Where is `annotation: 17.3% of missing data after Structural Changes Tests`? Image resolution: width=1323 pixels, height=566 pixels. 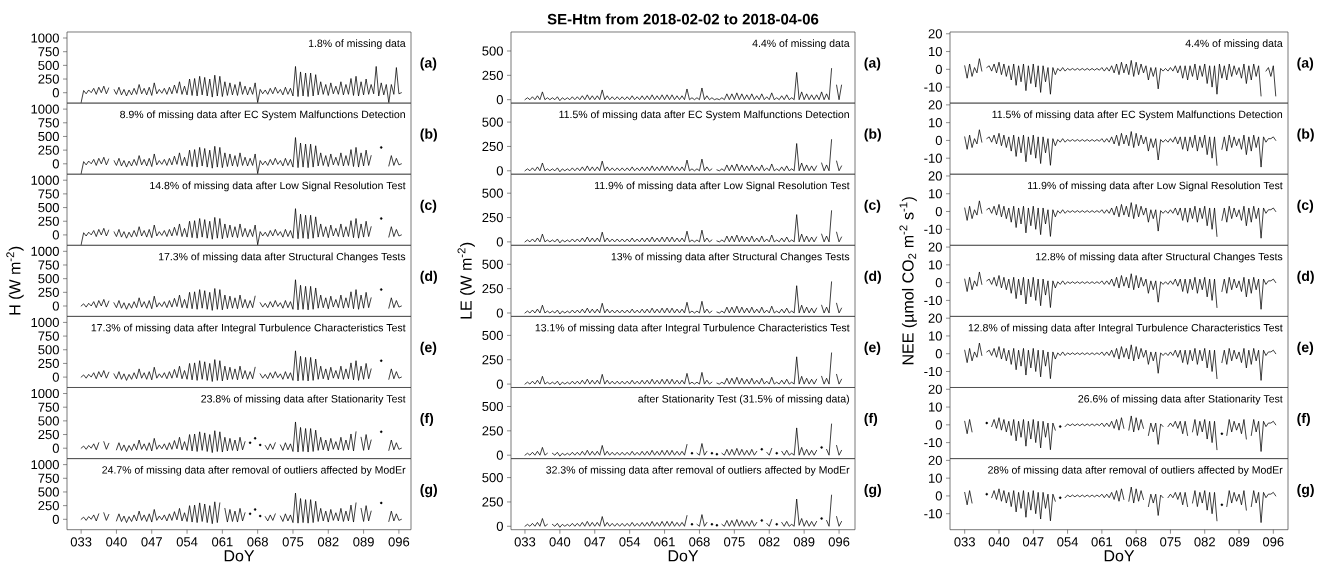 annotation: 17.3% of missing data after Structural Changes Tests is located at coordinates (282, 257).